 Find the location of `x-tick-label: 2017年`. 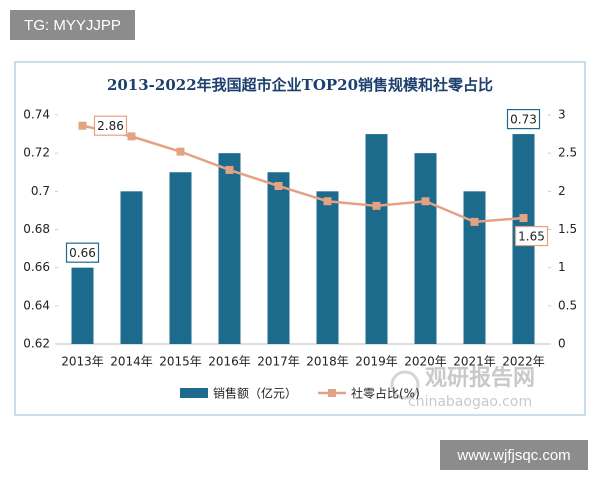

x-tick-label: 2017年 is located at coordinates (278, 362).